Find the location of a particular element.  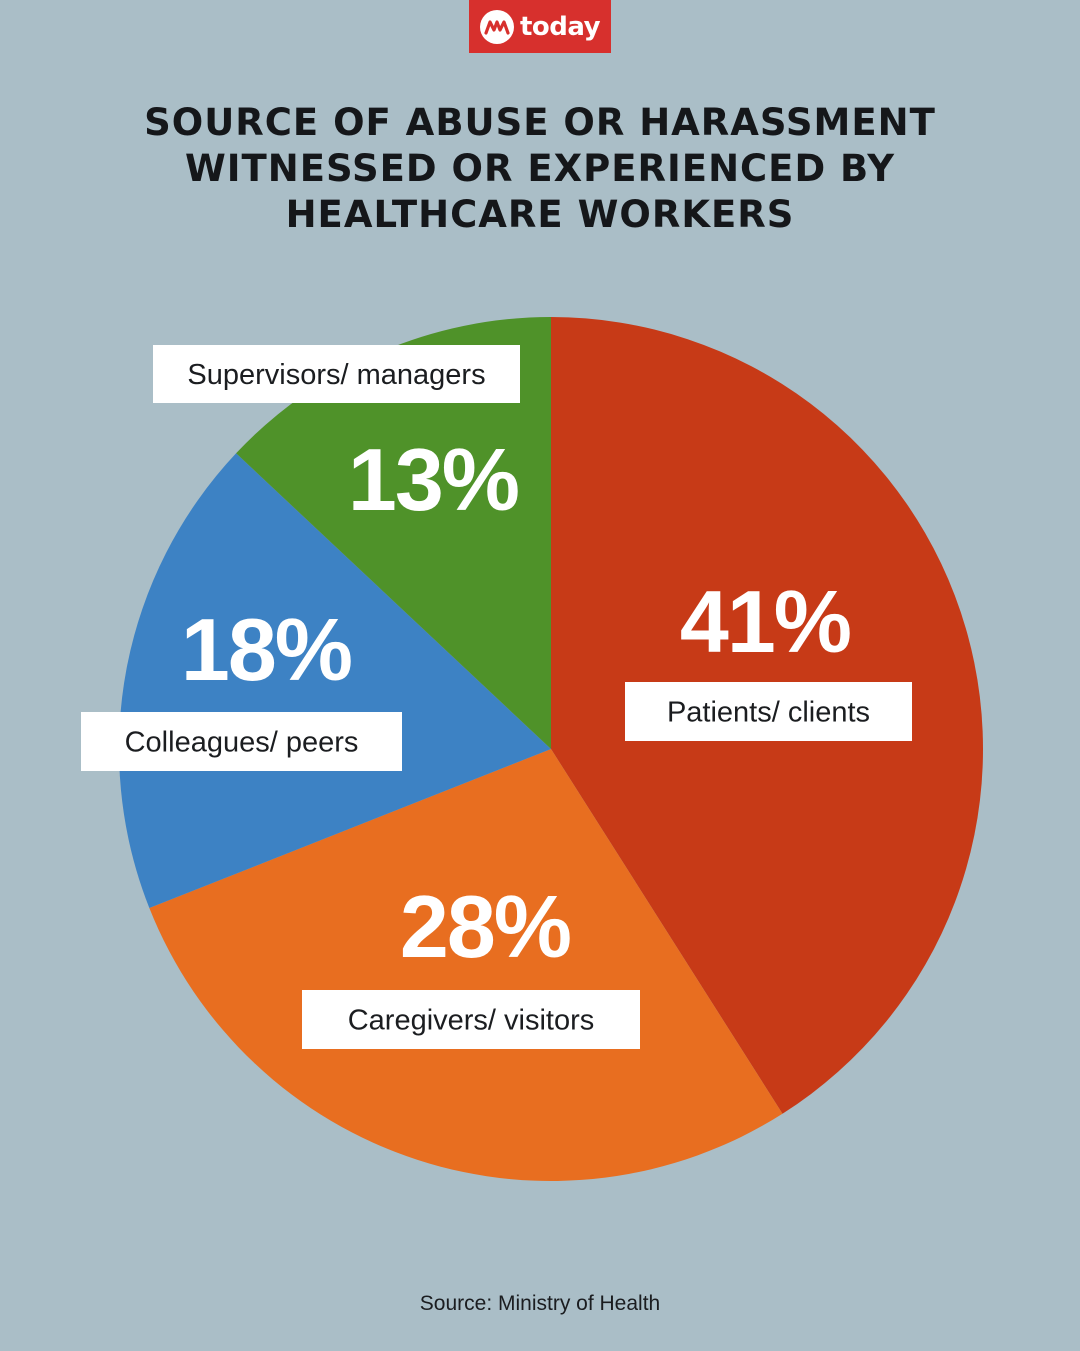

title-line: WITNESSED OR EXPERIENCED BY is located at coordinates (540, 168).